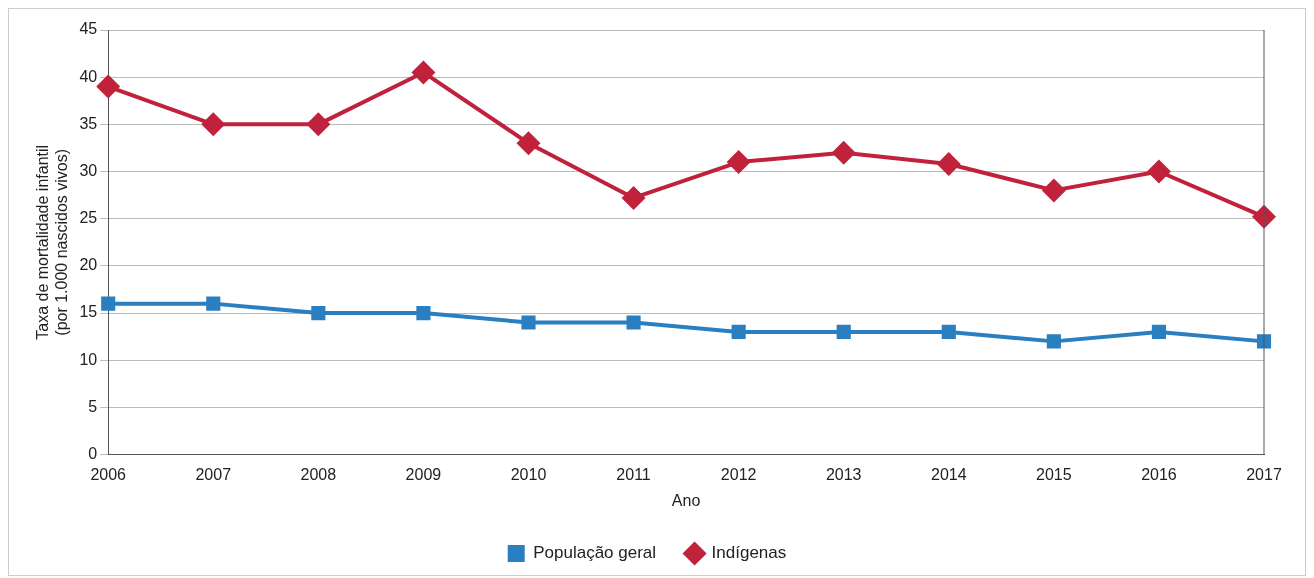 Image resolution: width=1314 pixels, height=578 pixels. I want to click on y-tick-label: 25, so click(88, 218).